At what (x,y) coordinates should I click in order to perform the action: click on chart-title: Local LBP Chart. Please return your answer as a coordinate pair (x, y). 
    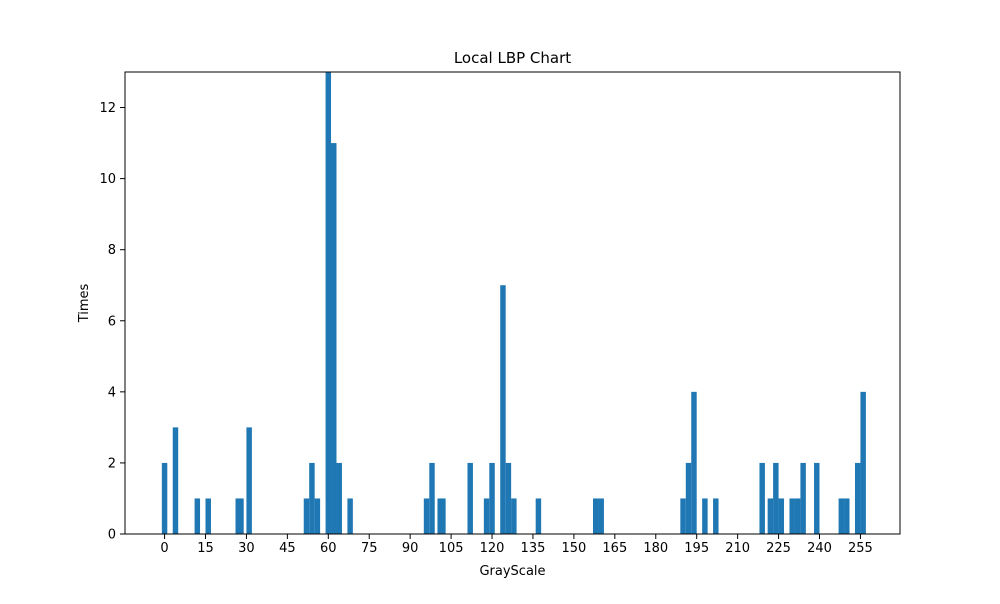
    Looking at the image, I should click on (512, 58).